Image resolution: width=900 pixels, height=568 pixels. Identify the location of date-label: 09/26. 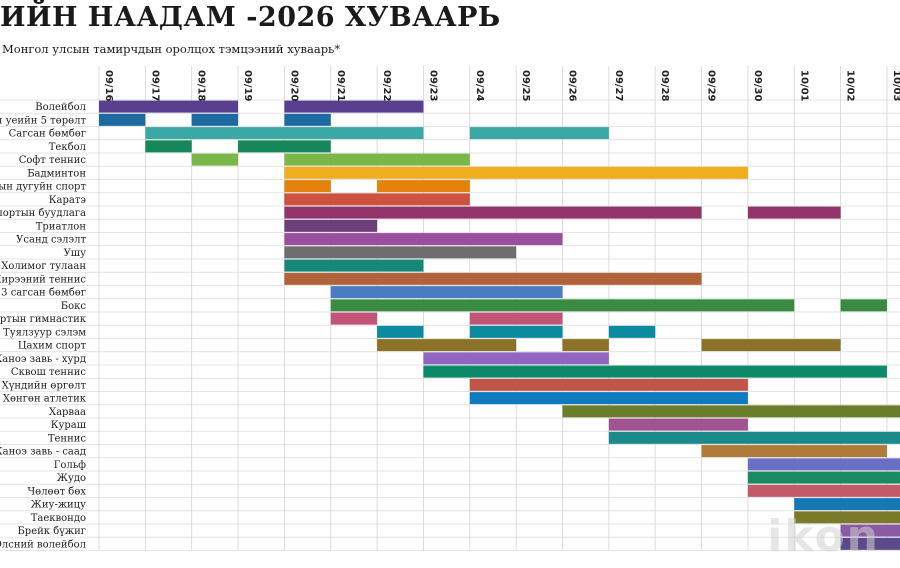
(572, 86).